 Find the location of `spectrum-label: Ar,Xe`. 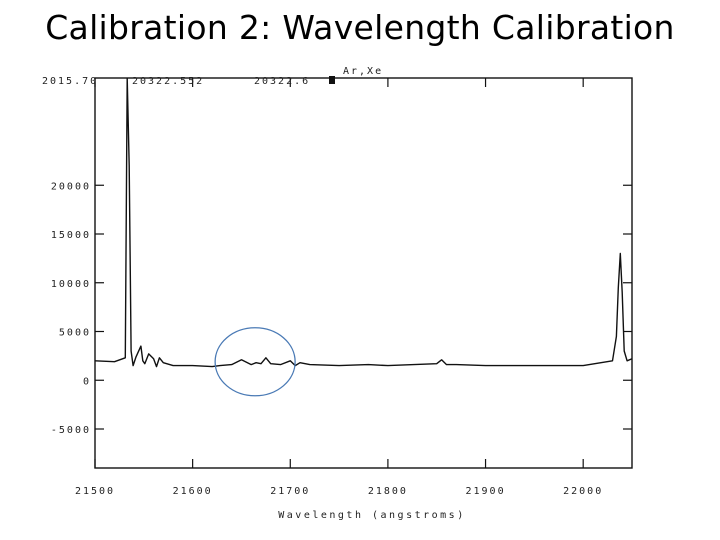

spectrum-label: Ar,Xe is located at coordinates (363, 71).